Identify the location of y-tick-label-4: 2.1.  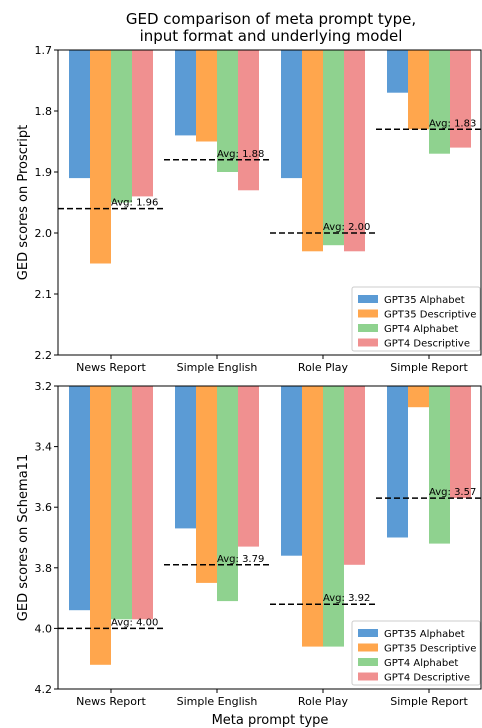
(44, 294).